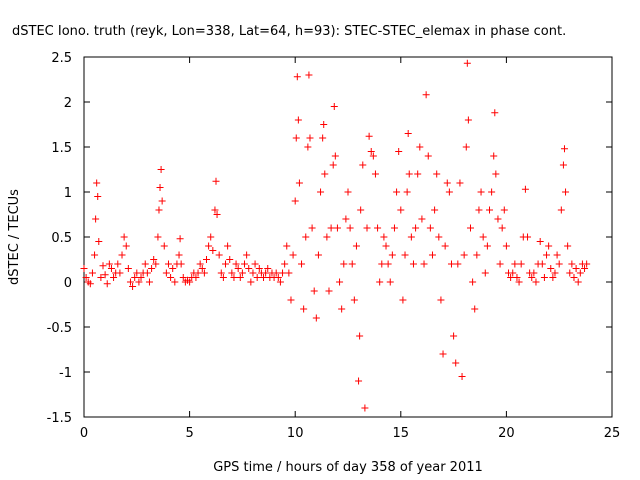  What do you see at coordinates (506, 433) in the screenshot?
I see `x-tick-label: 20` at bounding box center [506, 433].